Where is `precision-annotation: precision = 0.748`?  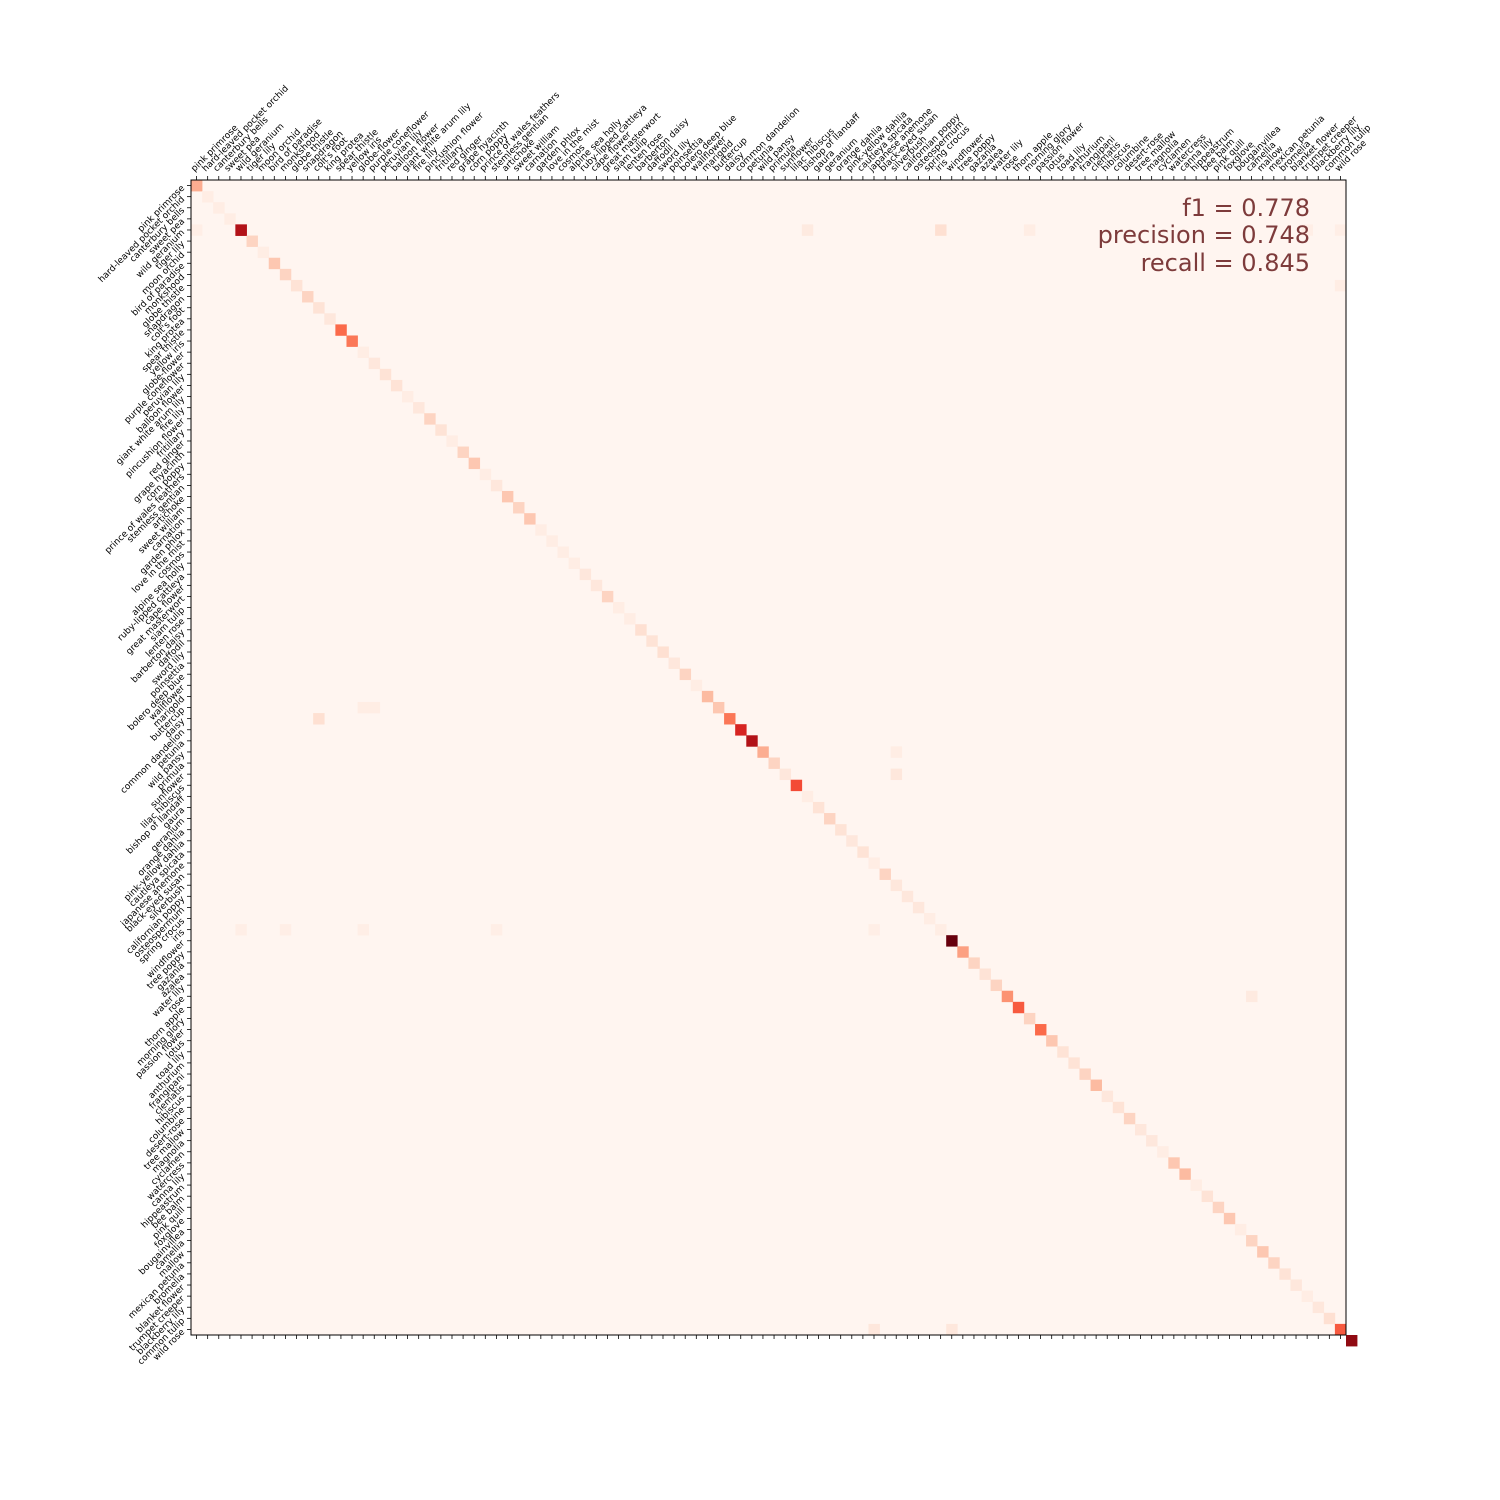
precision-annotation: precision = 0.748 is located at coordinates (1204, 235).